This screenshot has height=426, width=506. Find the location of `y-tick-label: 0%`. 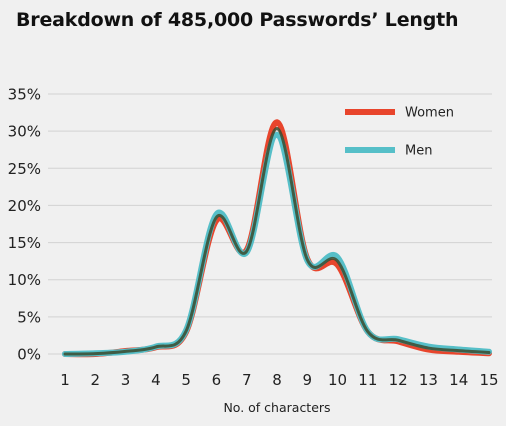

y-tick-label: 0% is located at coordinates (29, 355).